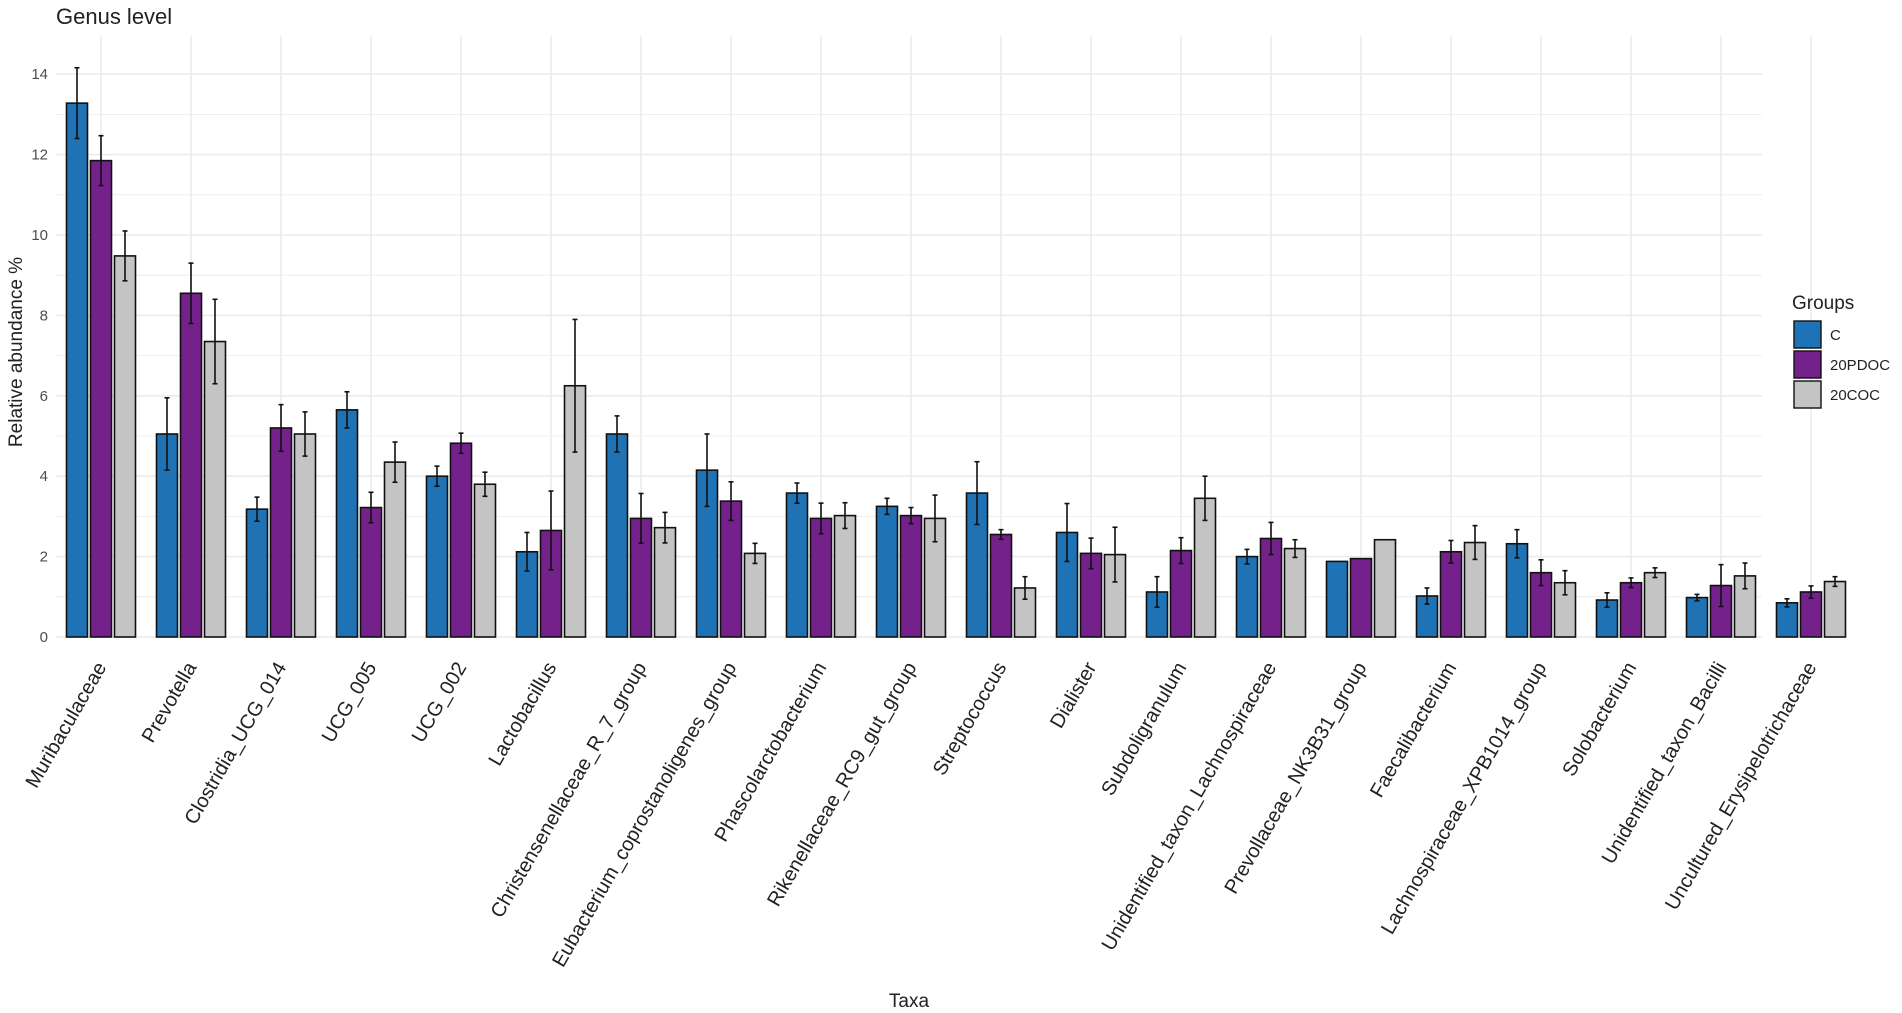  Describe the element at coordinates (39, 74) in the screenshot. I see `y-tick-label: 14` at that location.